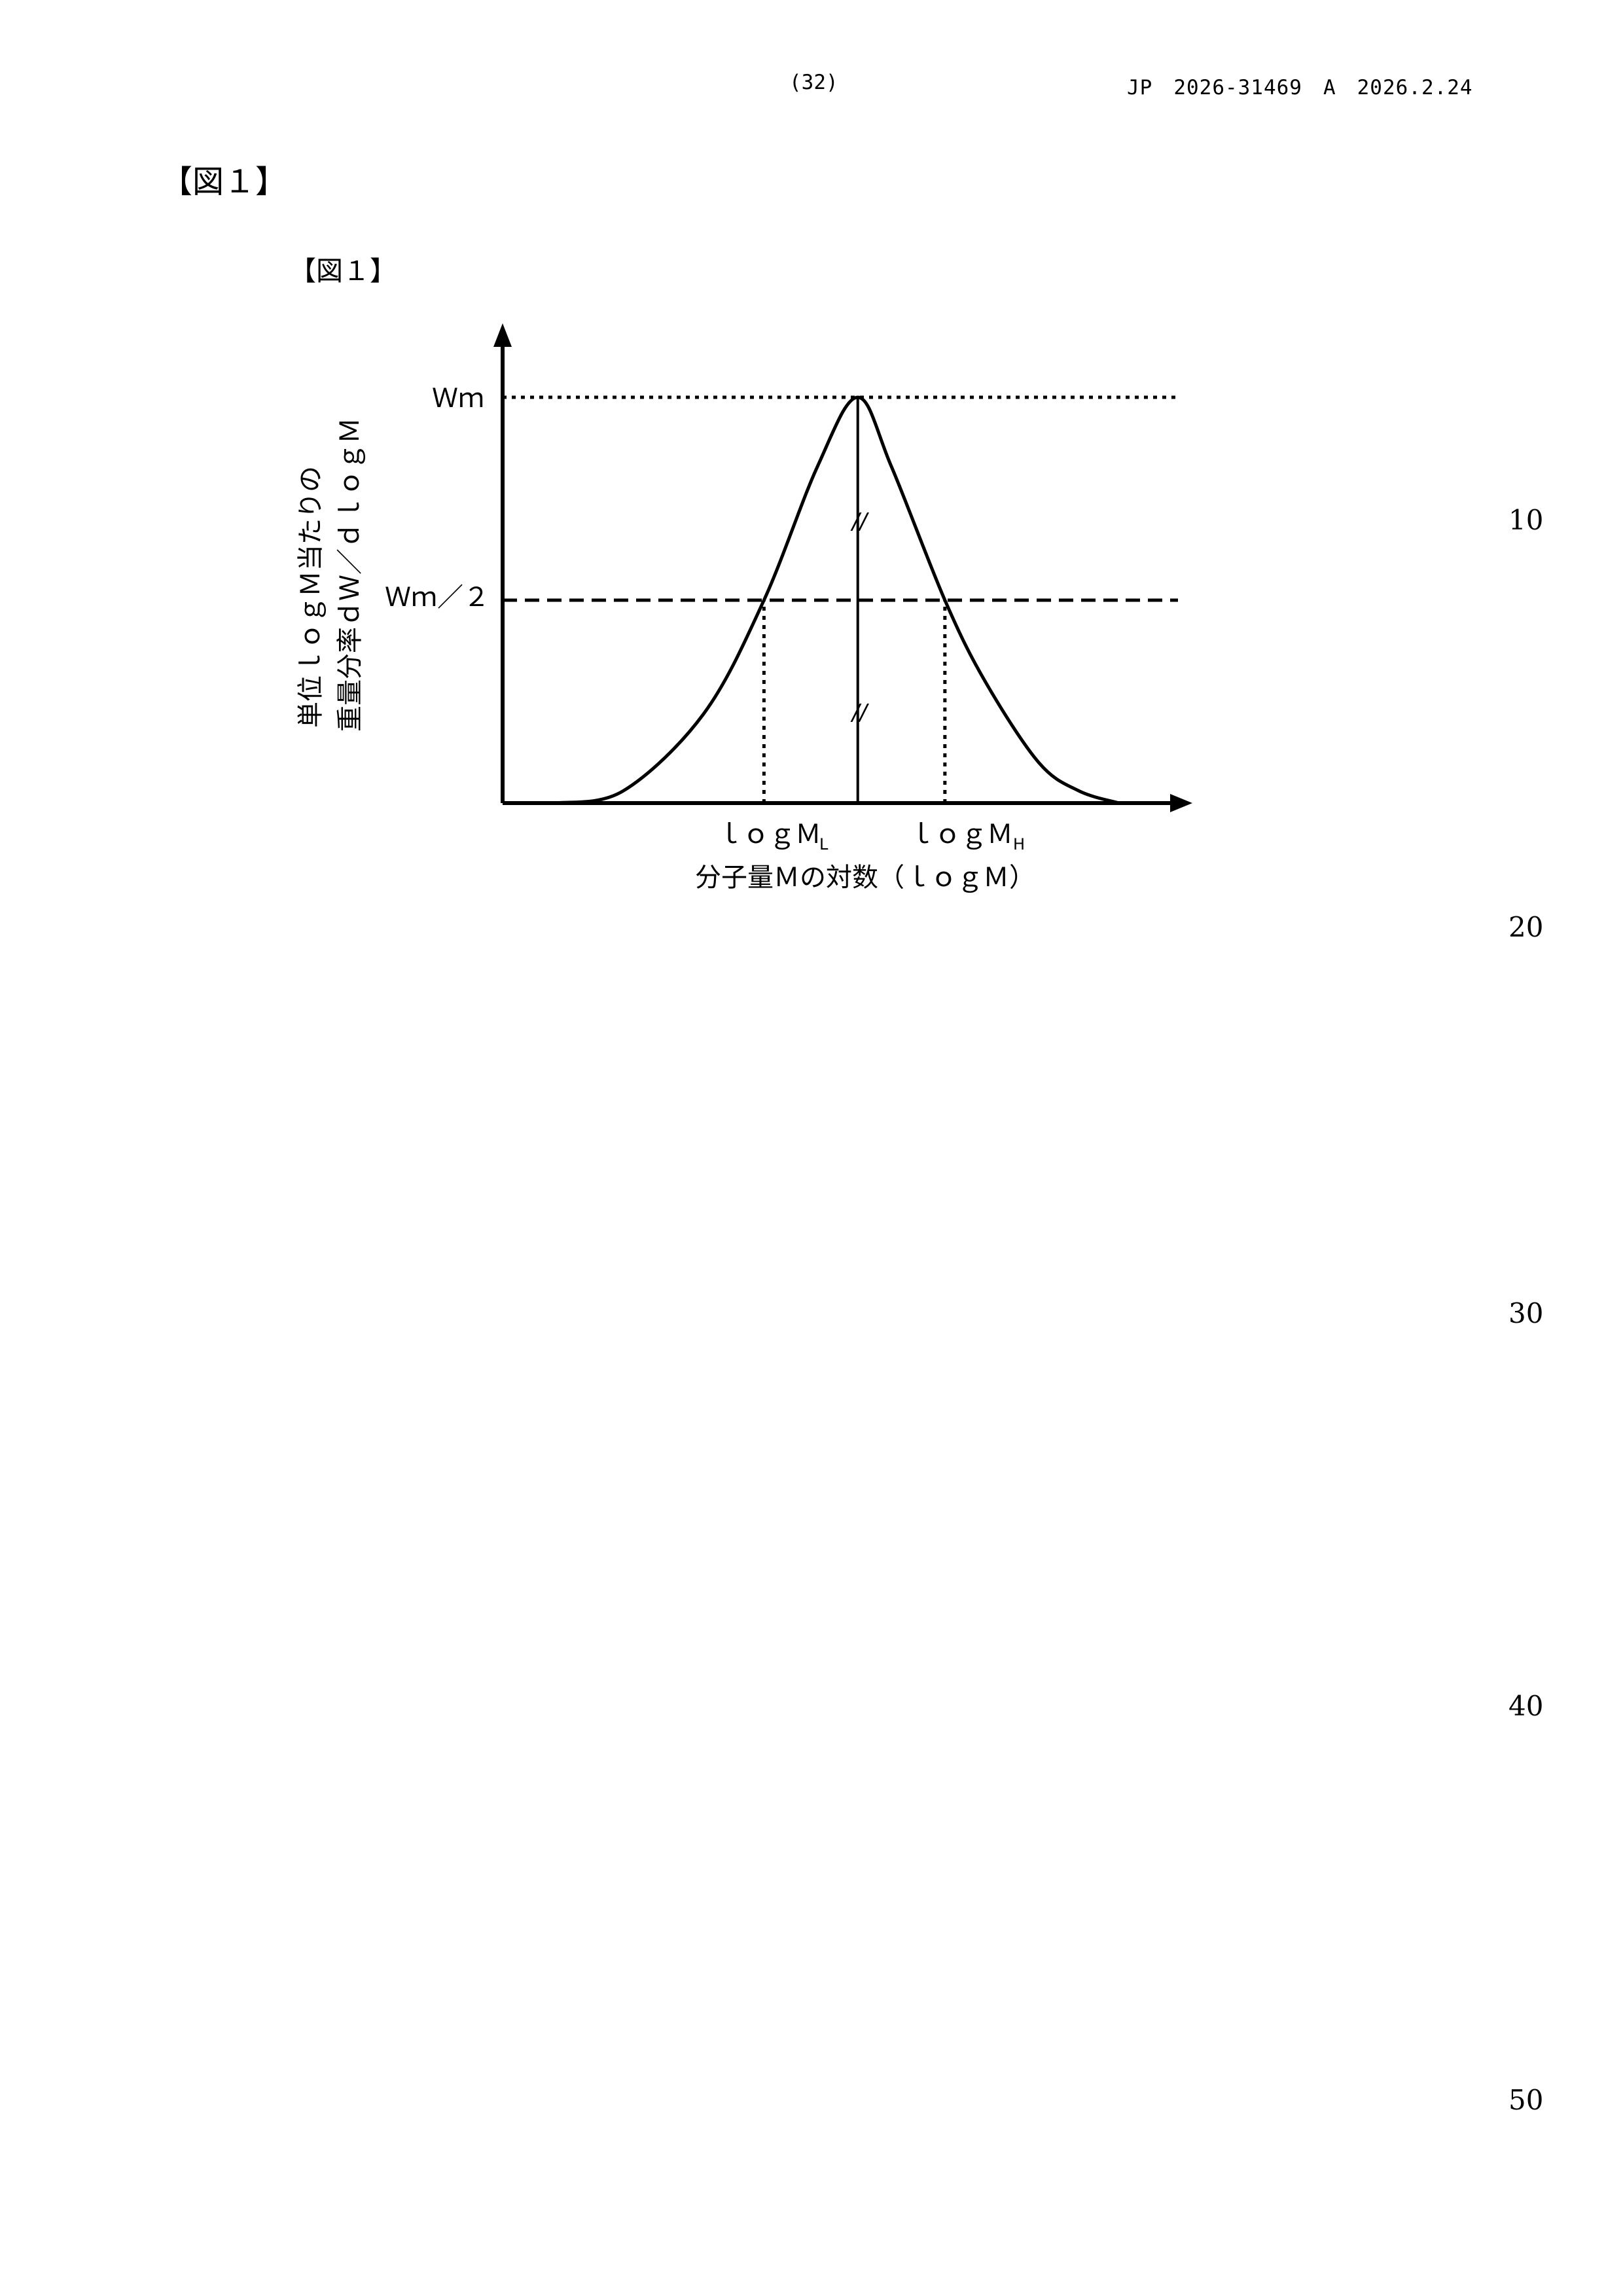 This screenshot has width=1623, height=2296. What do you see at coordinates (1526, 1313) in the screenshot?
I see `line-number-30: 30` at bounding box center [1526, 1313].